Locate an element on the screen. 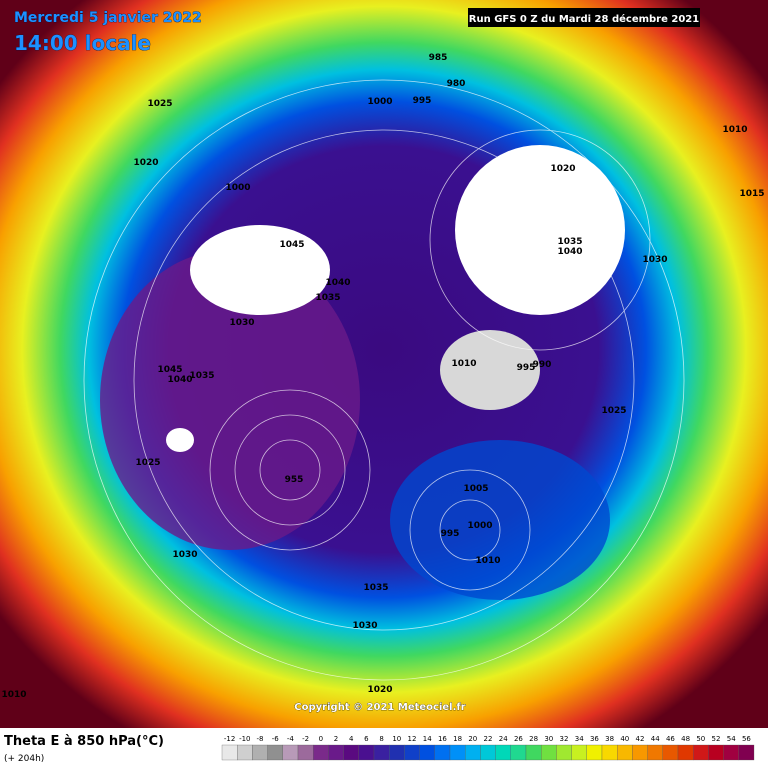  pressure-label: 955 is located at coordinates (294, 480).